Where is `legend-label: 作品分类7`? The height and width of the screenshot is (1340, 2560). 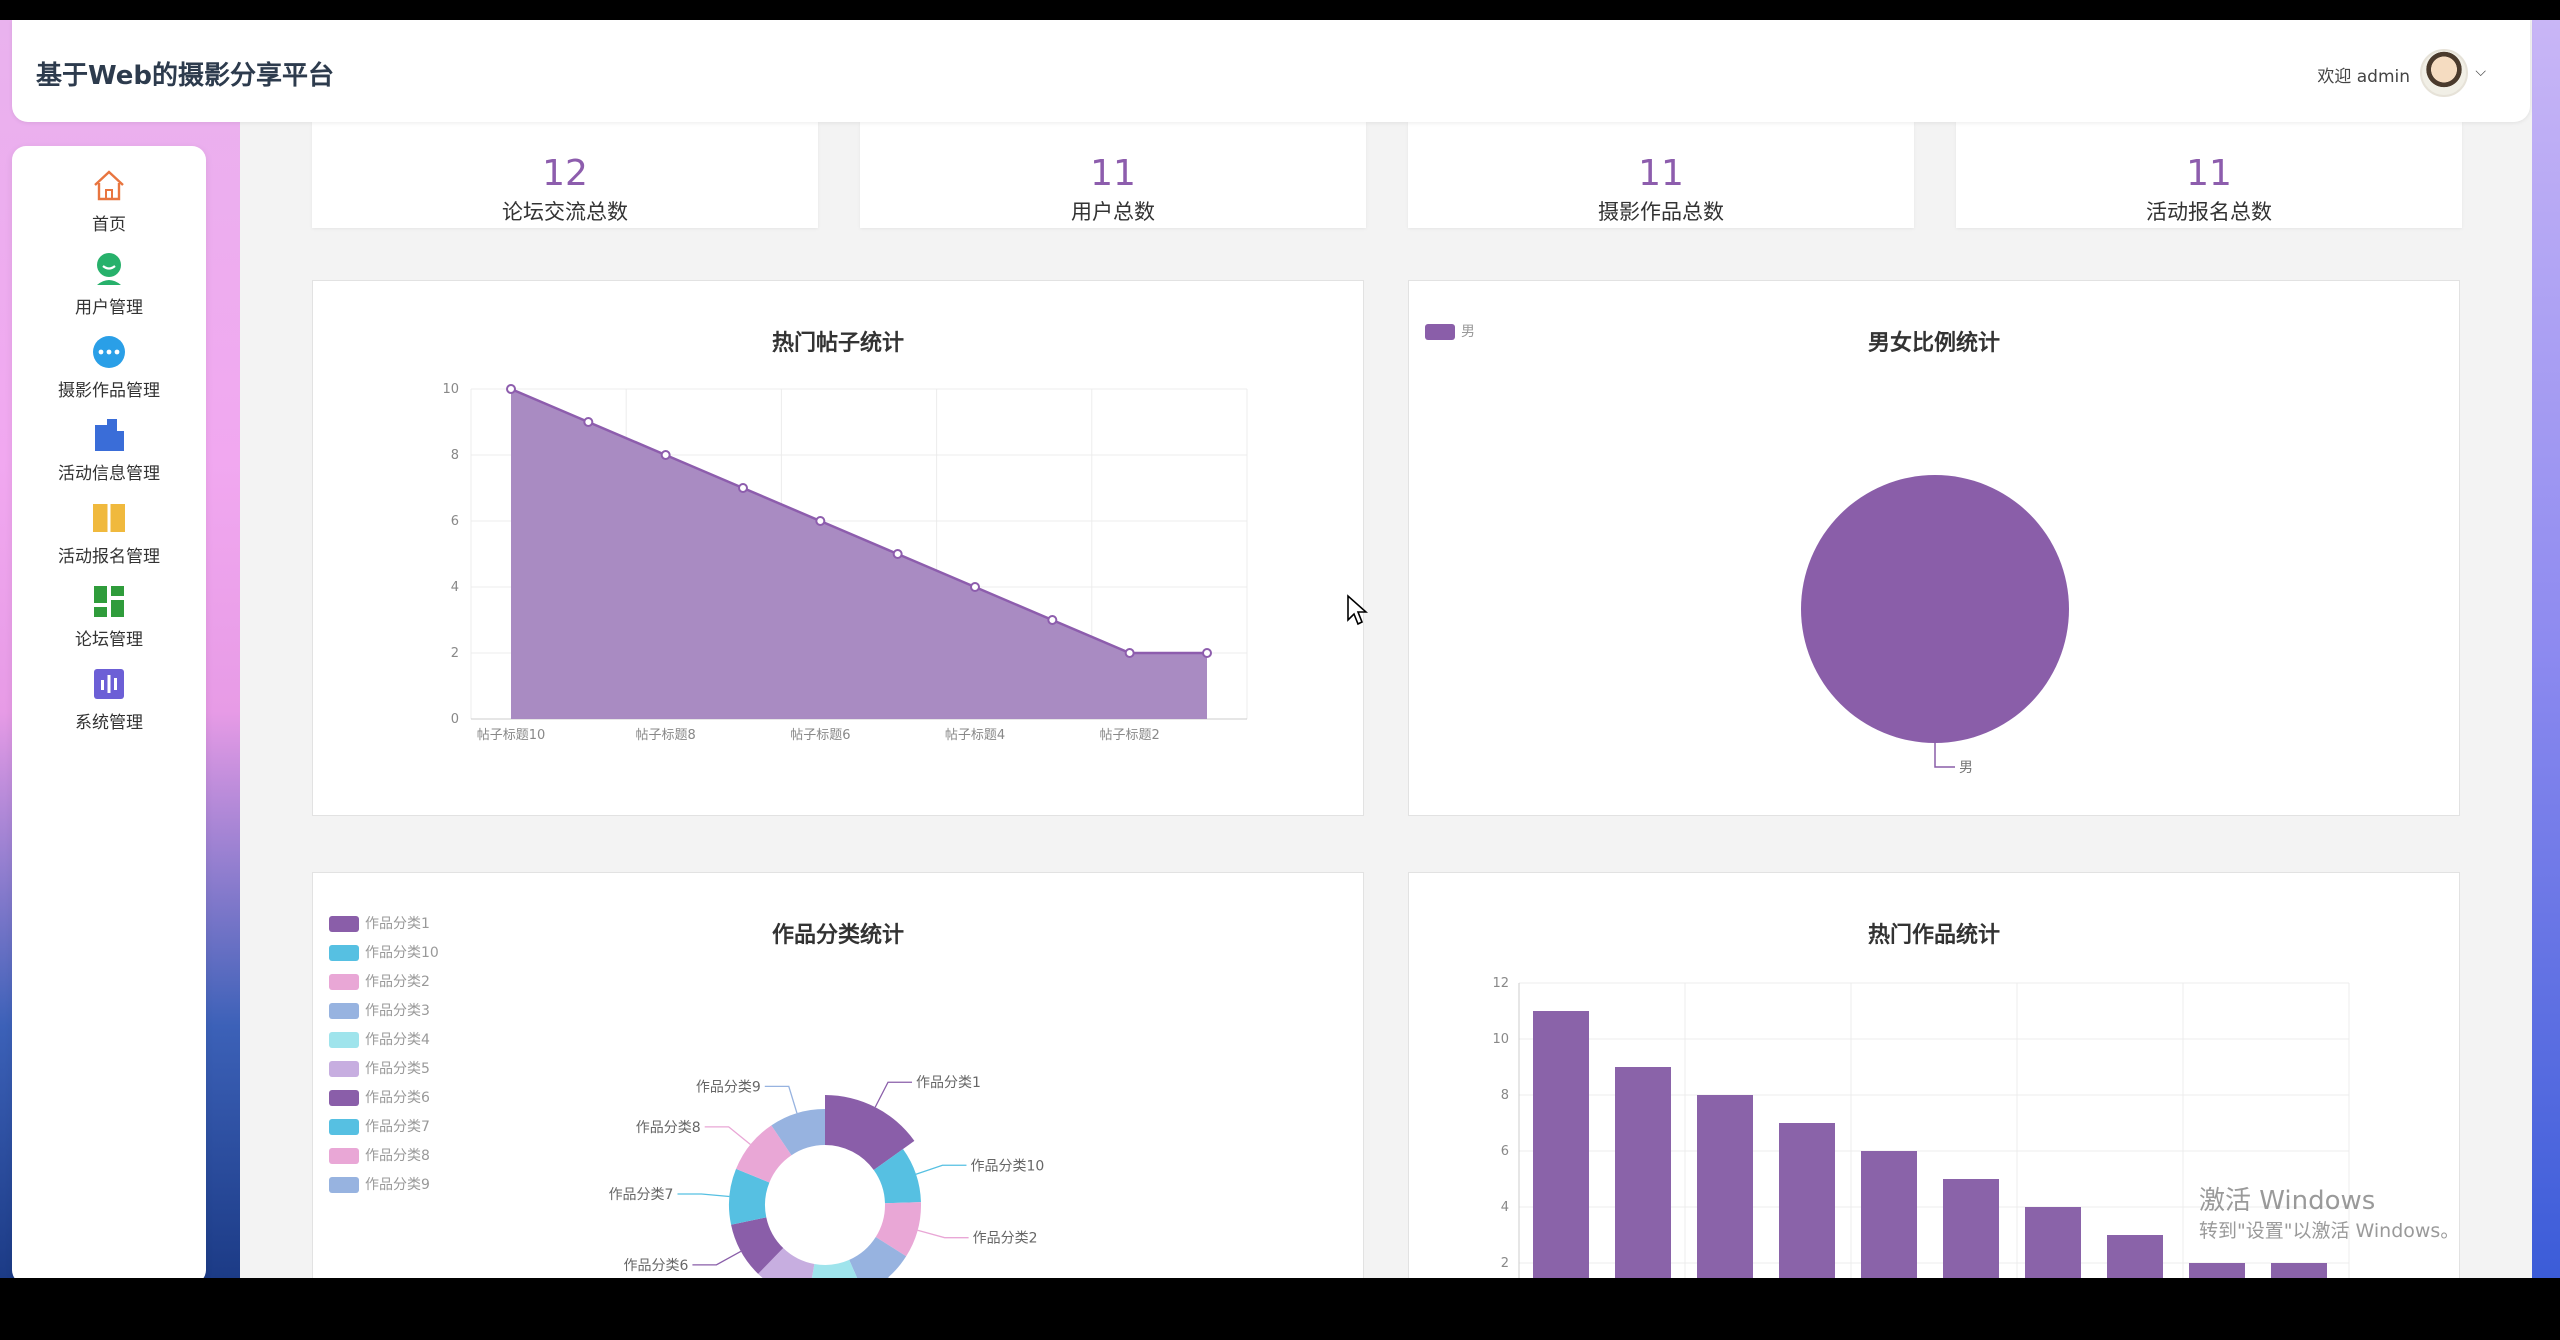
legend-label: 作品分类7 is located at coordinates (397, 1127).